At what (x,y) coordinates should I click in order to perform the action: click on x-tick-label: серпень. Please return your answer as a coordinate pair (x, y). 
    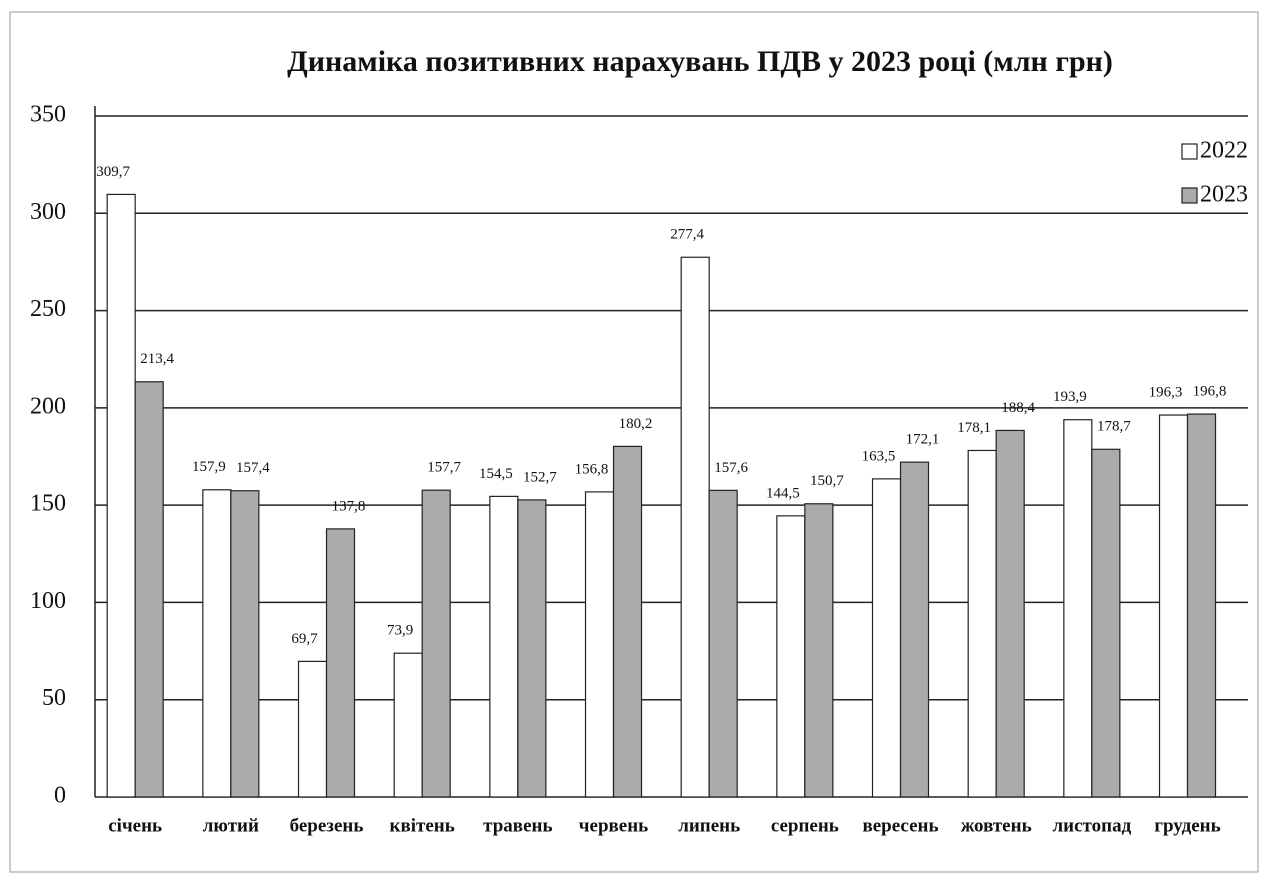
    Looking at the image, I should click on (805, 825).